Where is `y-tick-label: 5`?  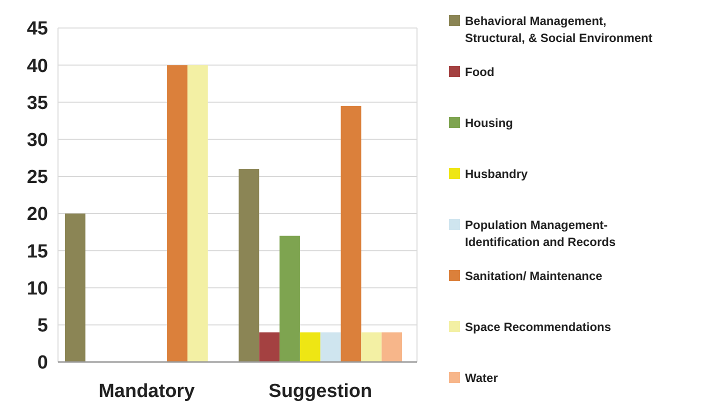
y-tick-label: 5 is located at coordinates (42, 326).